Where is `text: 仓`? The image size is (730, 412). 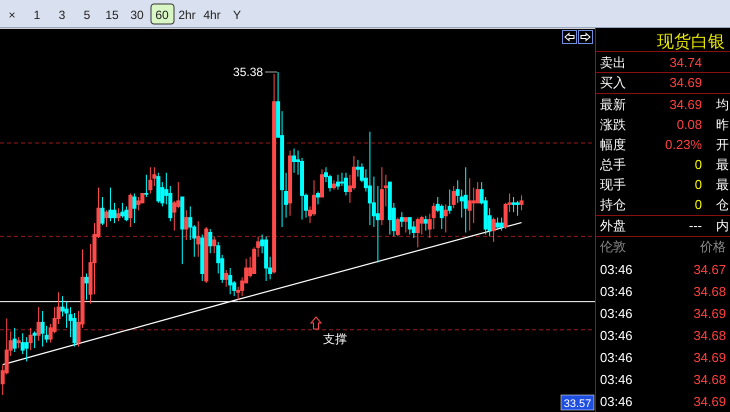
text: 仓 is located at coordinates (722, 204).